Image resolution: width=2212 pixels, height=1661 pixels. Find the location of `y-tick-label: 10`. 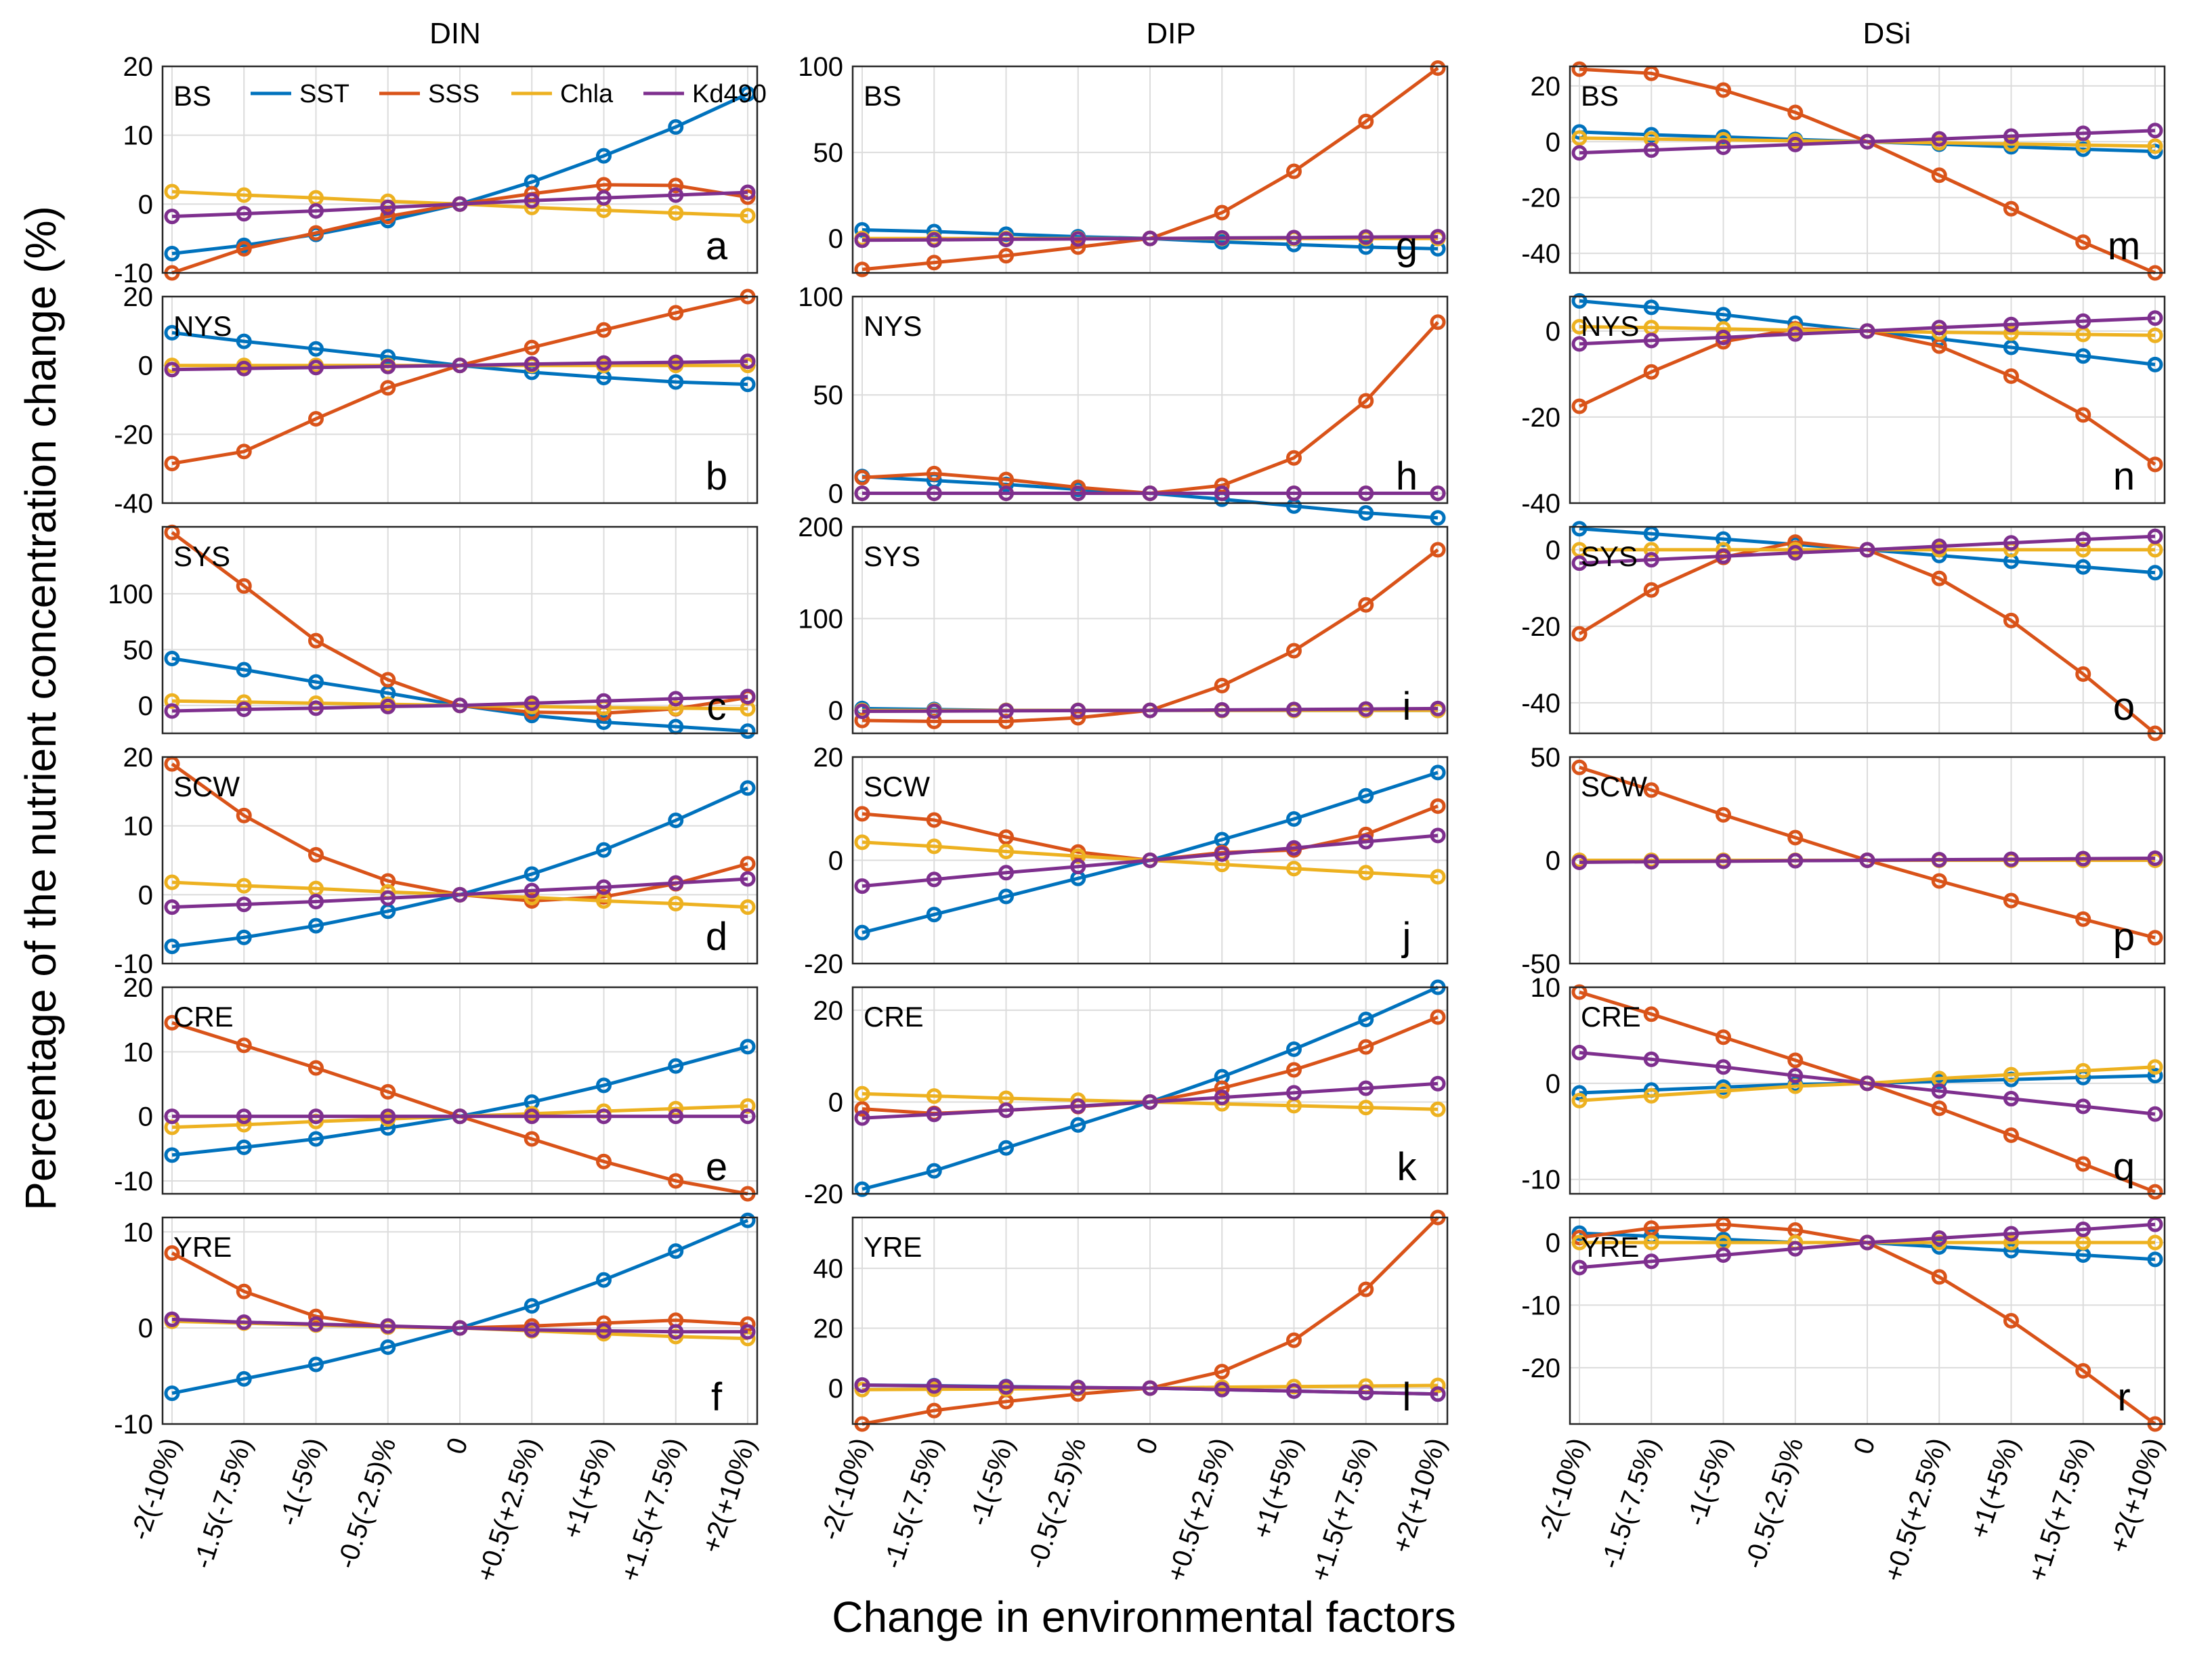

y-tick-label: 10 is located at coordinates (138, 1232).